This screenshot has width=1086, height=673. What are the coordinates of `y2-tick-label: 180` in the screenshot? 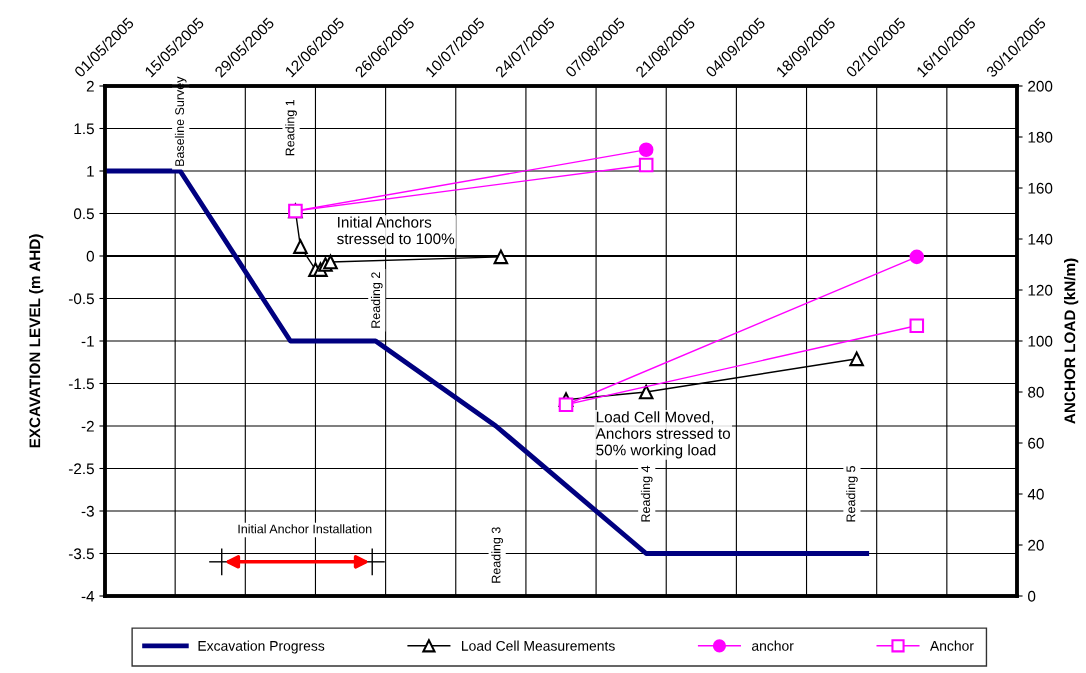 It's located at (1040, 137).